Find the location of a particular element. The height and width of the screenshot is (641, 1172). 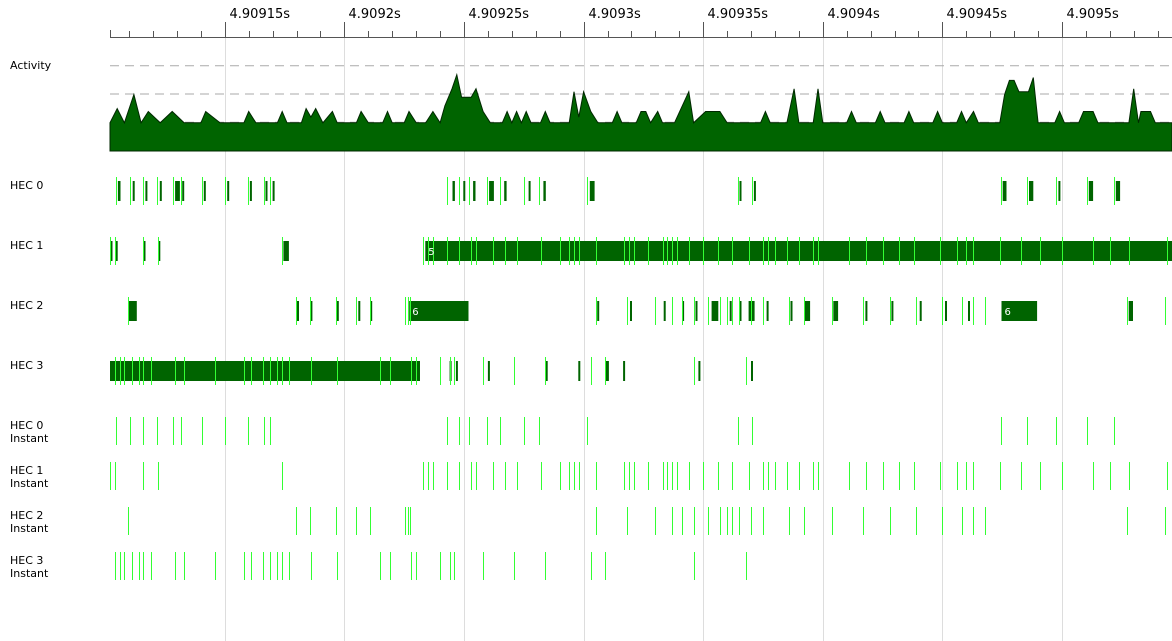

bar-count-label: 5 is located at coordinates (431, 252).